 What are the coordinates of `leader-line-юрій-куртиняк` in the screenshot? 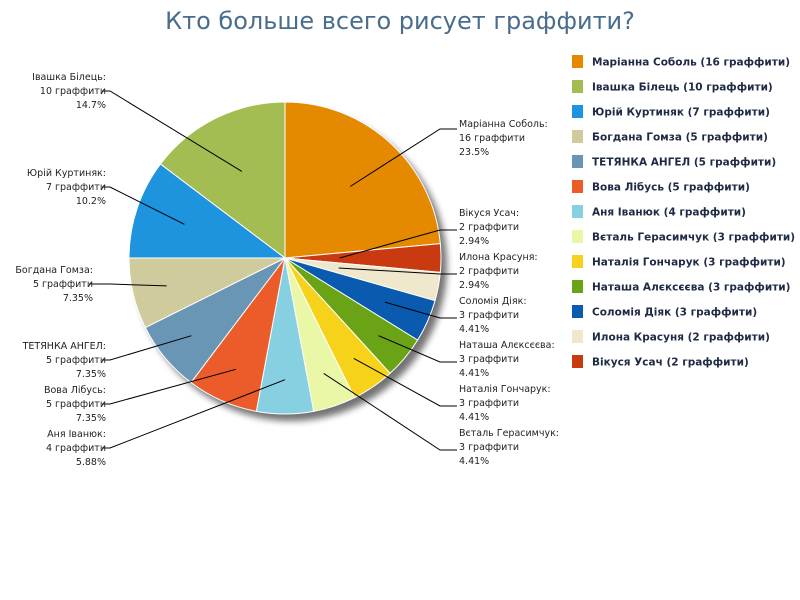 It's located at (143, 205).